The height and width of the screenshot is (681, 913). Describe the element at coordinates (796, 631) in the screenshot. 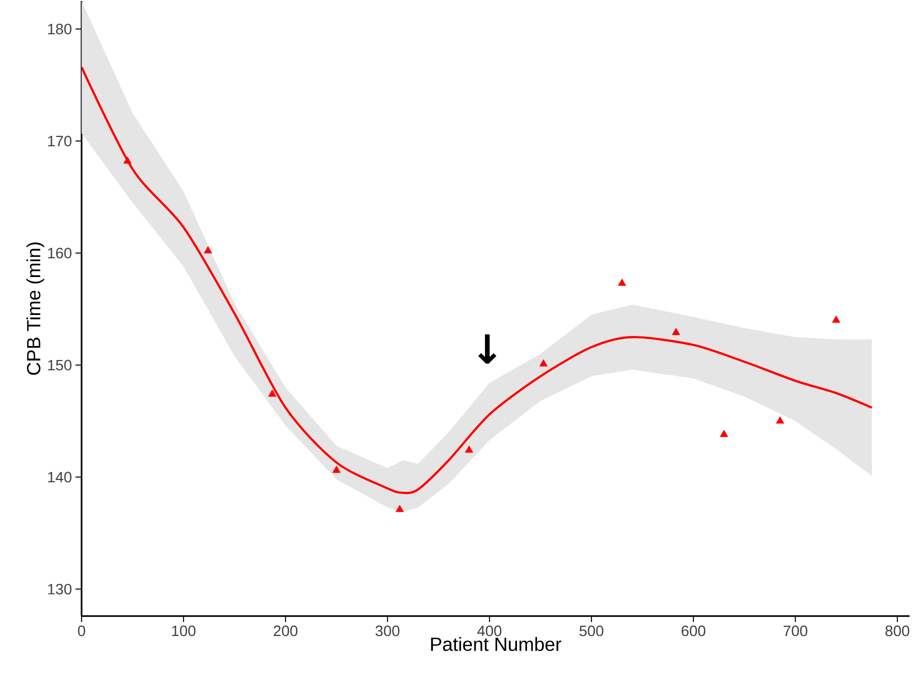

I see `x-tick-label: 700` at that location.